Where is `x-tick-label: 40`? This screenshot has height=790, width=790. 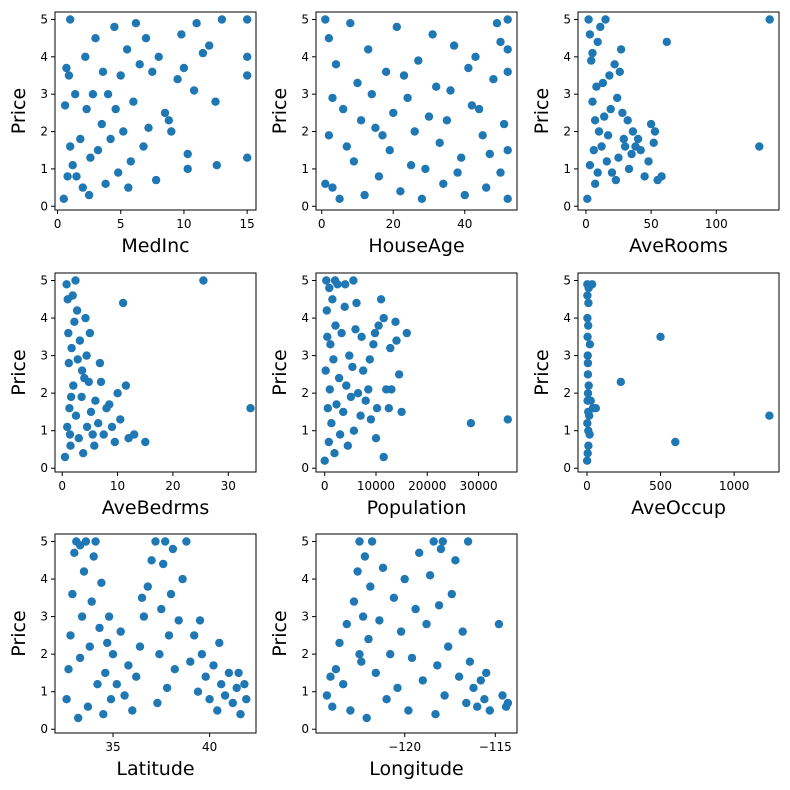
x-tick-label: 40 is located at coordinates (209, 747).